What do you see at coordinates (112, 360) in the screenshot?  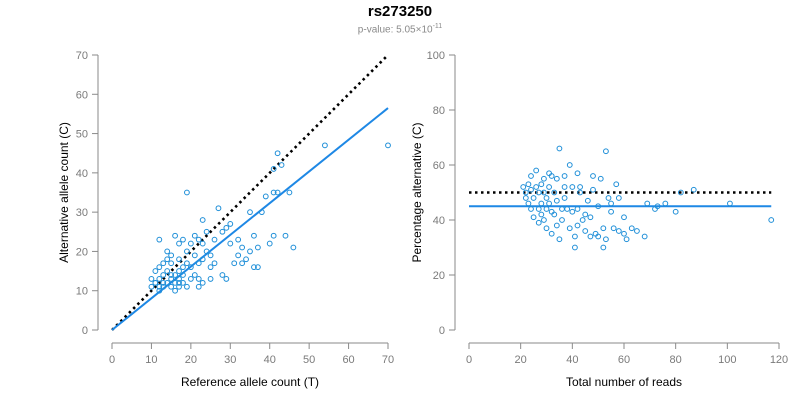 I see `x-tick-label: 0` at bounding box center [112, 360].